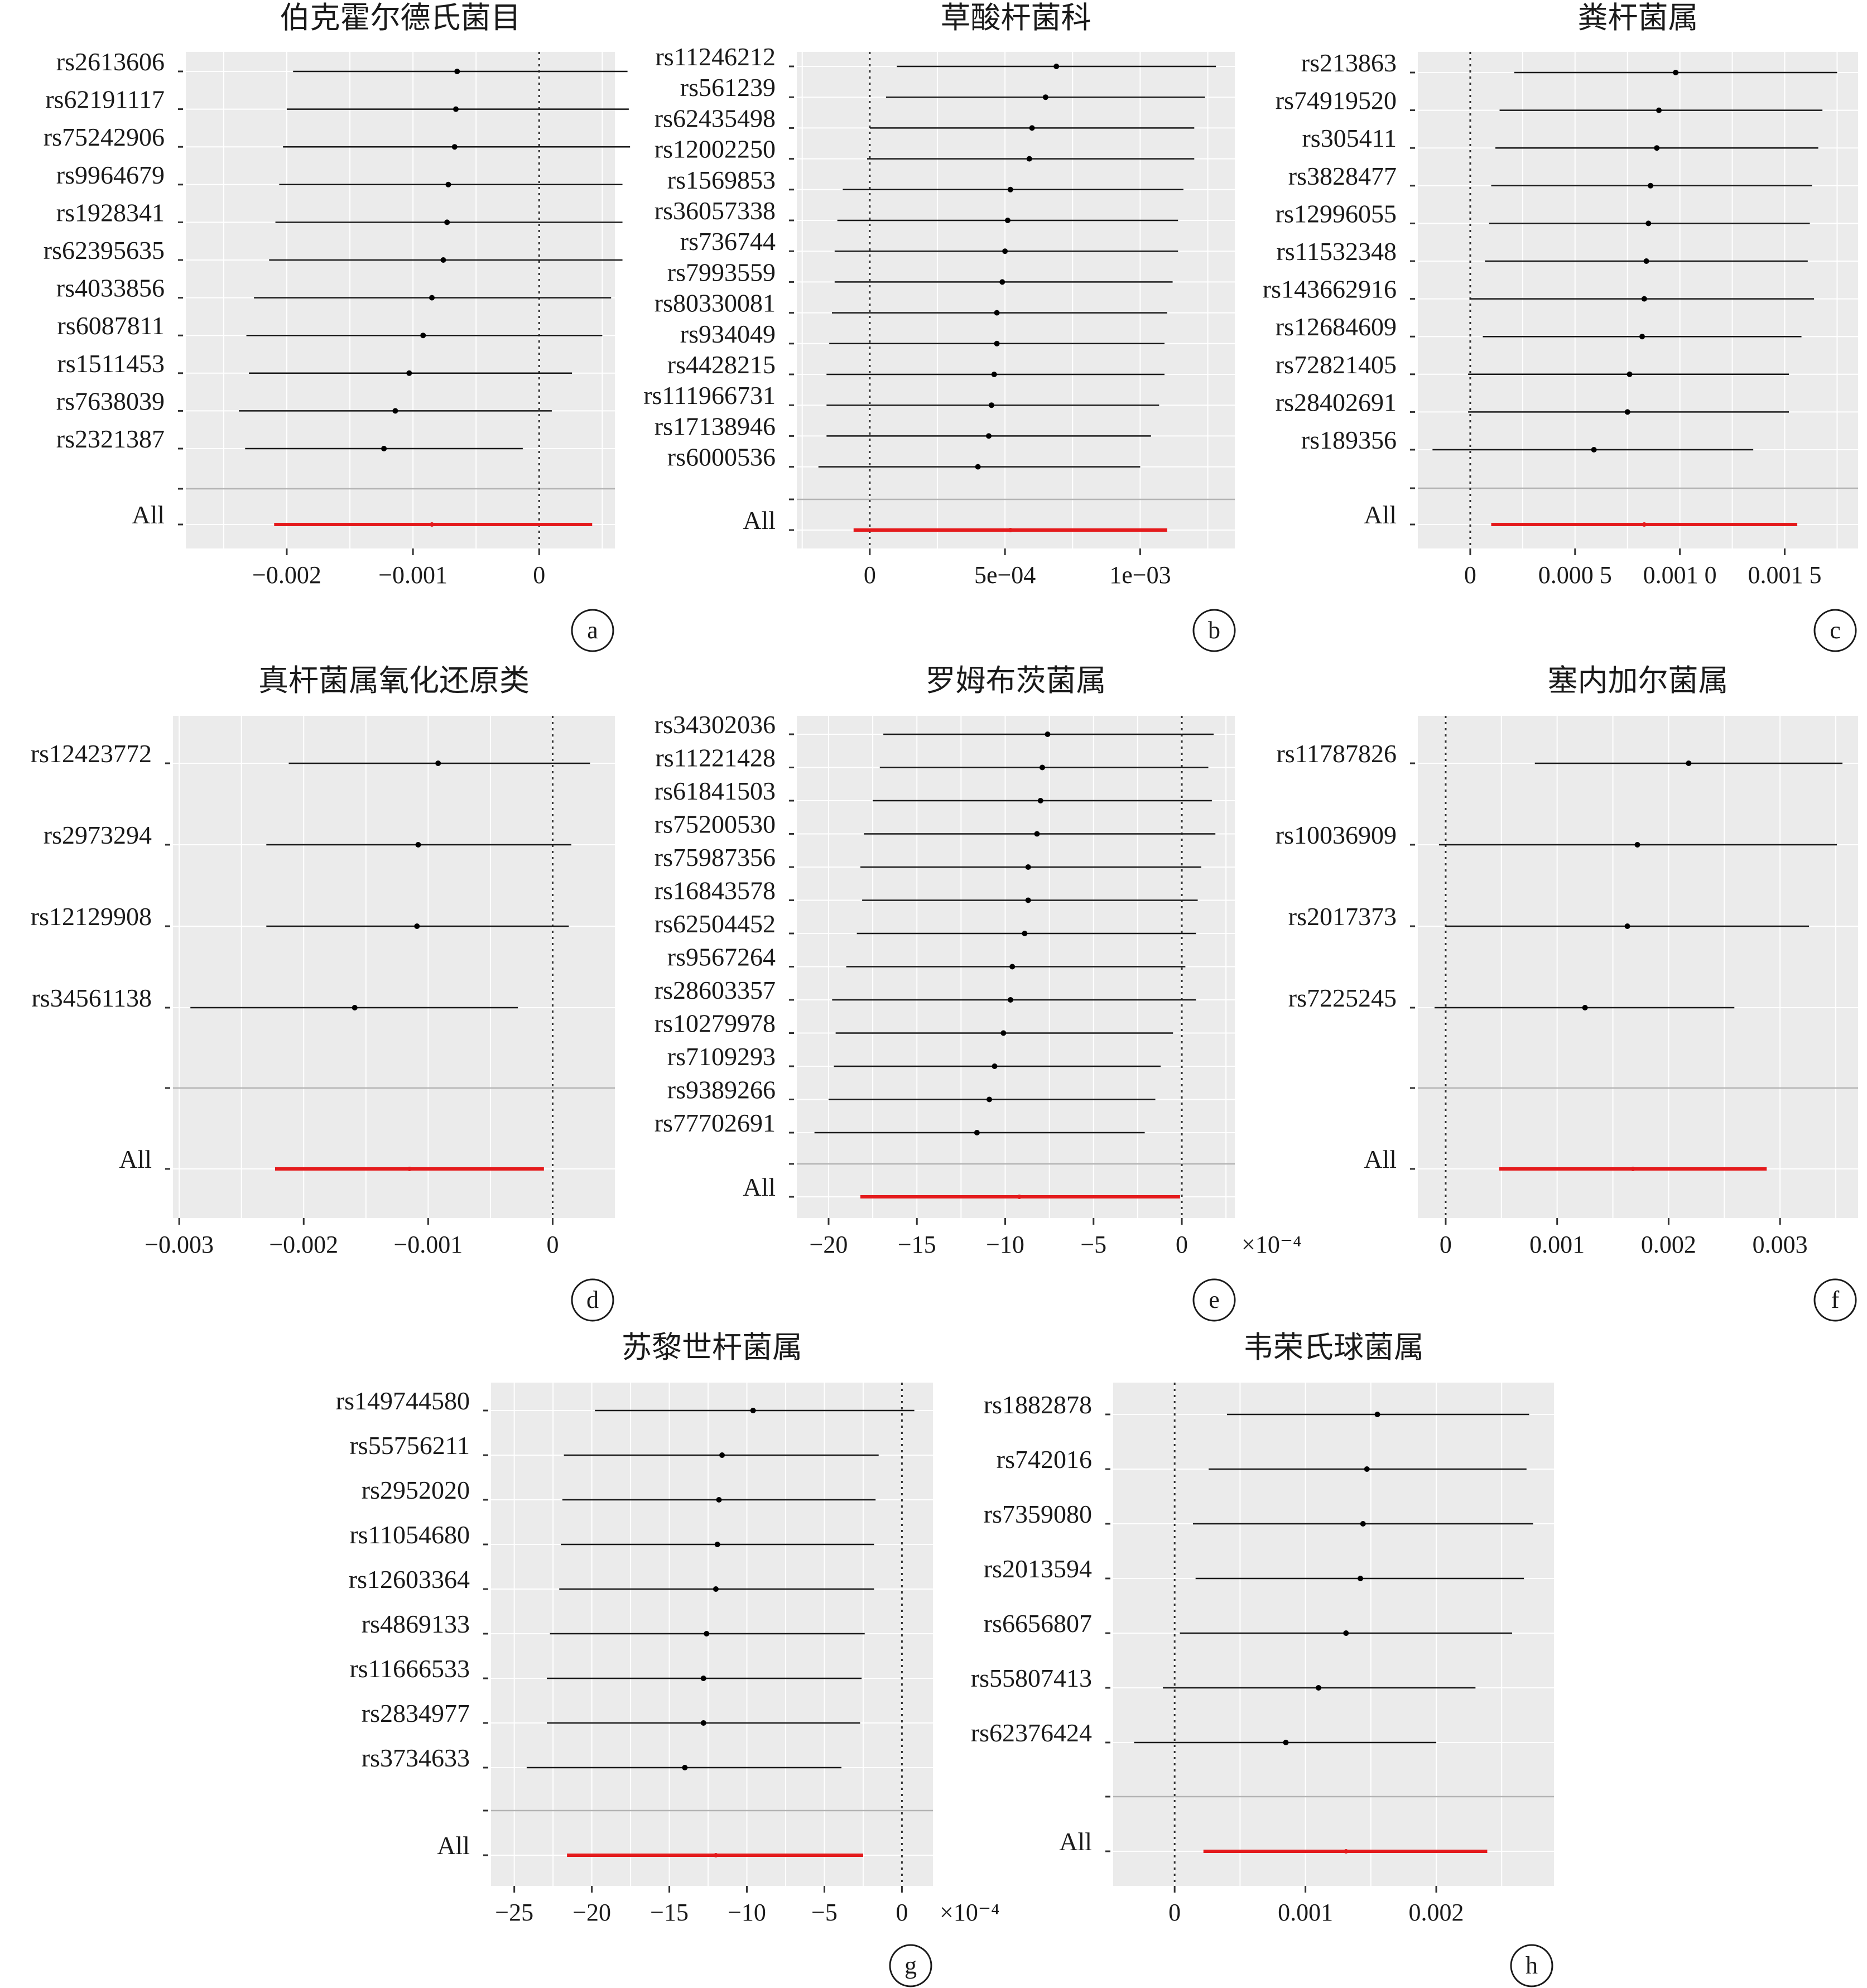  Describe the element at coordinates (626, 1401) in the screenshot. I see `forest-row: rs149744580` at that location.